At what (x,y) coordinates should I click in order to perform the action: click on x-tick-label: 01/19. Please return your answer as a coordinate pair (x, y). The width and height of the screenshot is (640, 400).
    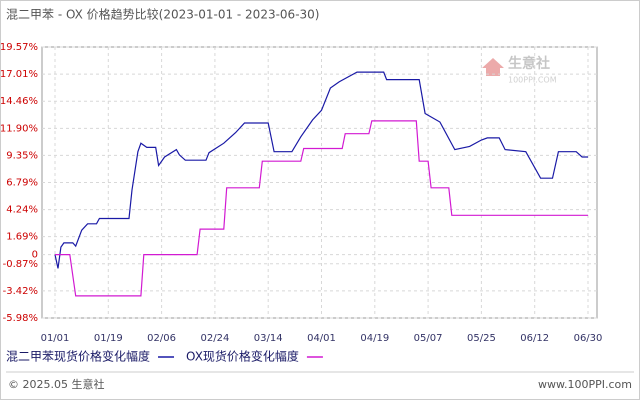
    Looking at the image, I should click on (108, 338).